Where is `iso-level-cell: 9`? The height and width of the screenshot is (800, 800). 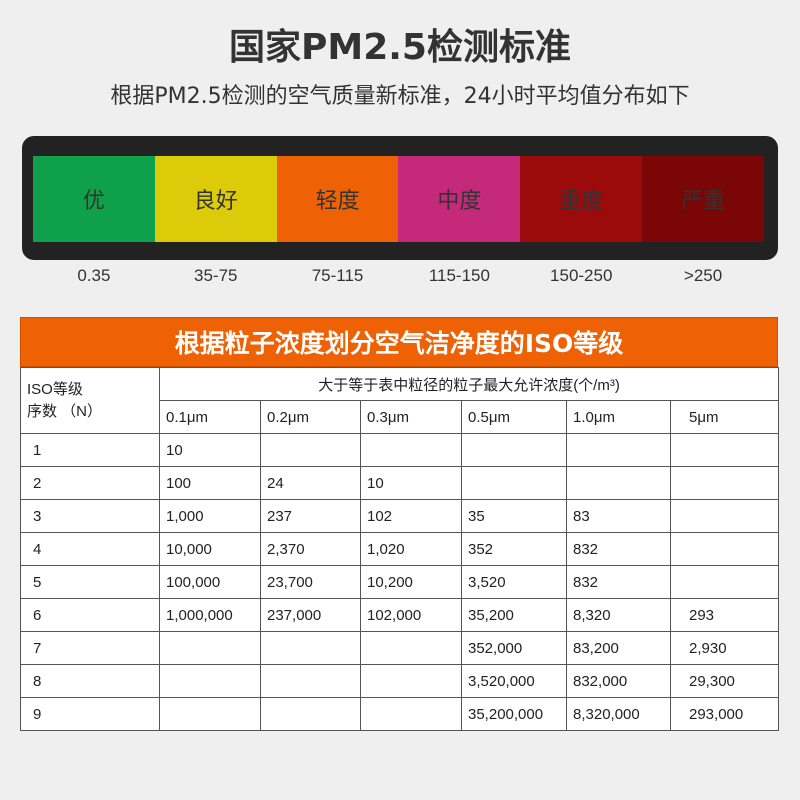
iso-level-cell: 9 is located at coordinates (90, 714).